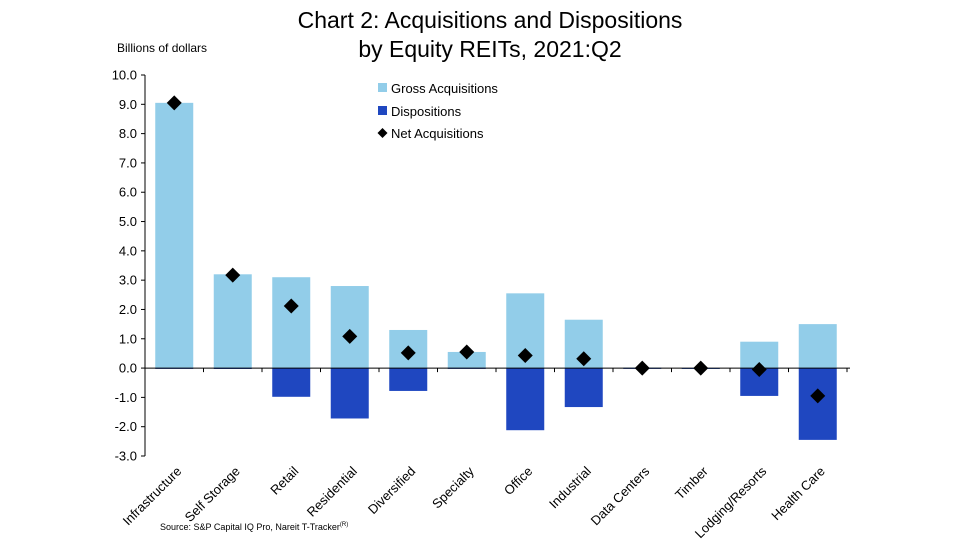  What do you see at coordinates (426, 111) in the screenshot?
I see `legend-label-1: Dispositions` at bounding box center [426, 111].